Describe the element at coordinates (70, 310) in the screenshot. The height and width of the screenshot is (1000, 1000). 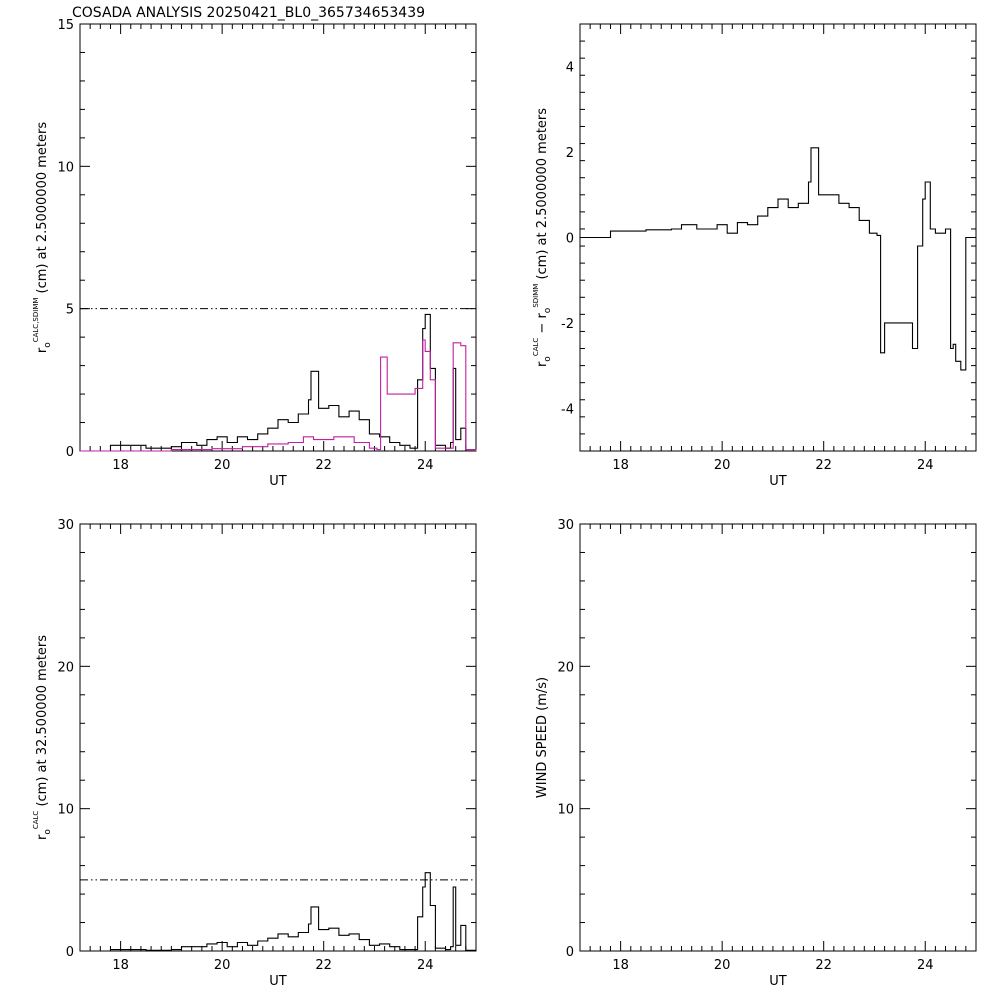
I see `y-tick-label: 5` at that location.